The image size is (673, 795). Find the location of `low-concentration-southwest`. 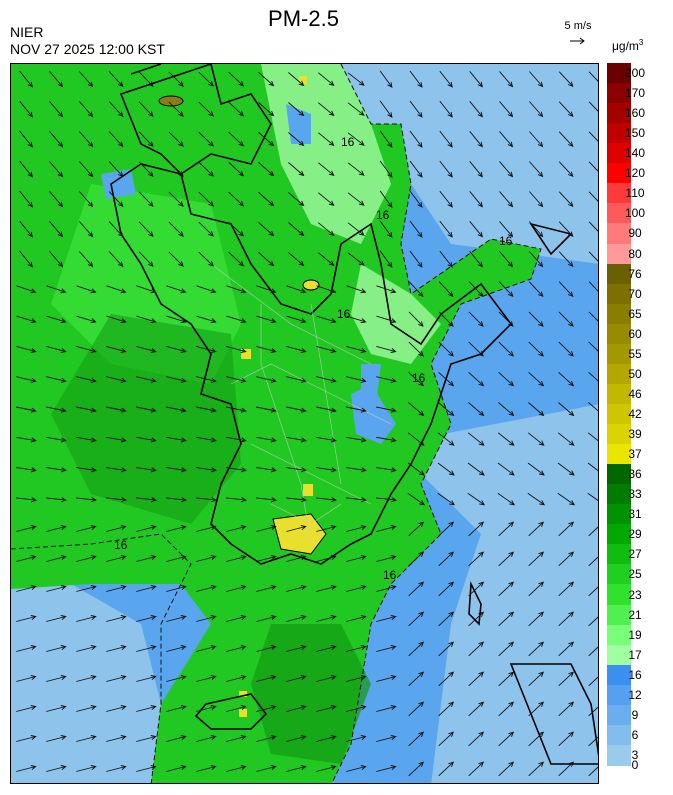

low-concentration-southwest is located at coordinates (86, 683).